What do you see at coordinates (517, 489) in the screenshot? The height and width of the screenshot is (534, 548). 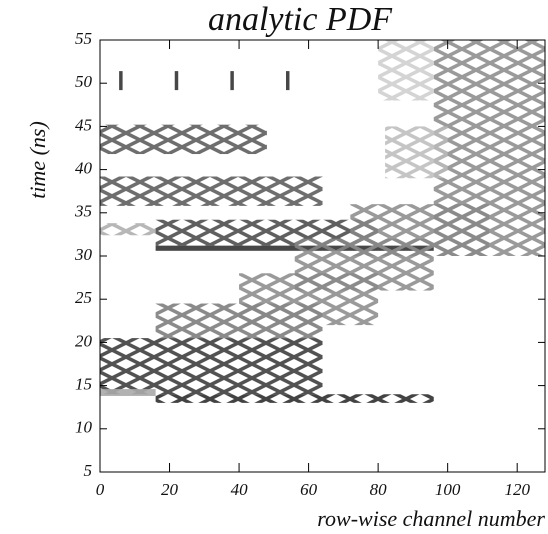 I see `x-tick-label: 120` at bounding box center [517, 489].